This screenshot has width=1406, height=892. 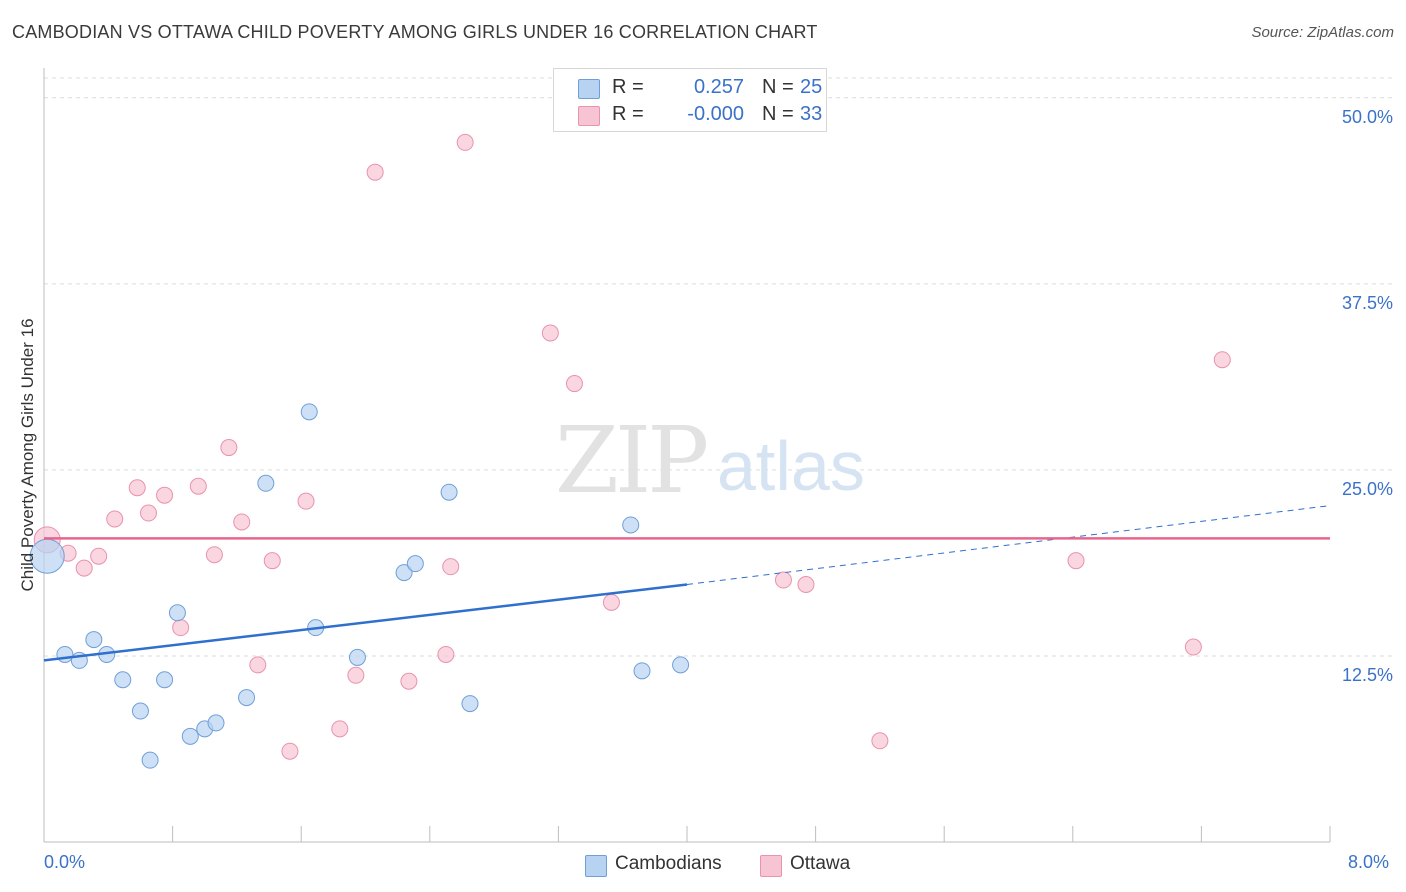 I want to click on y-tick-label: 37.5%, so click(x=1367, y=303).